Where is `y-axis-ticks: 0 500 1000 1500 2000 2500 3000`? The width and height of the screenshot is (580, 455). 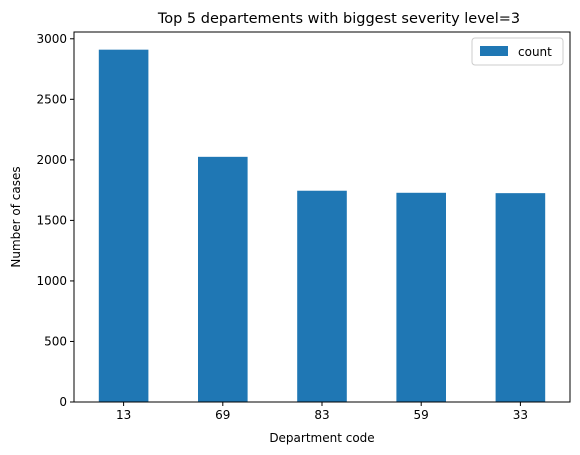 y-axis-ticks: 0 500 1000 1500 2000 2500 3000 is located at coordinates (55, 220).